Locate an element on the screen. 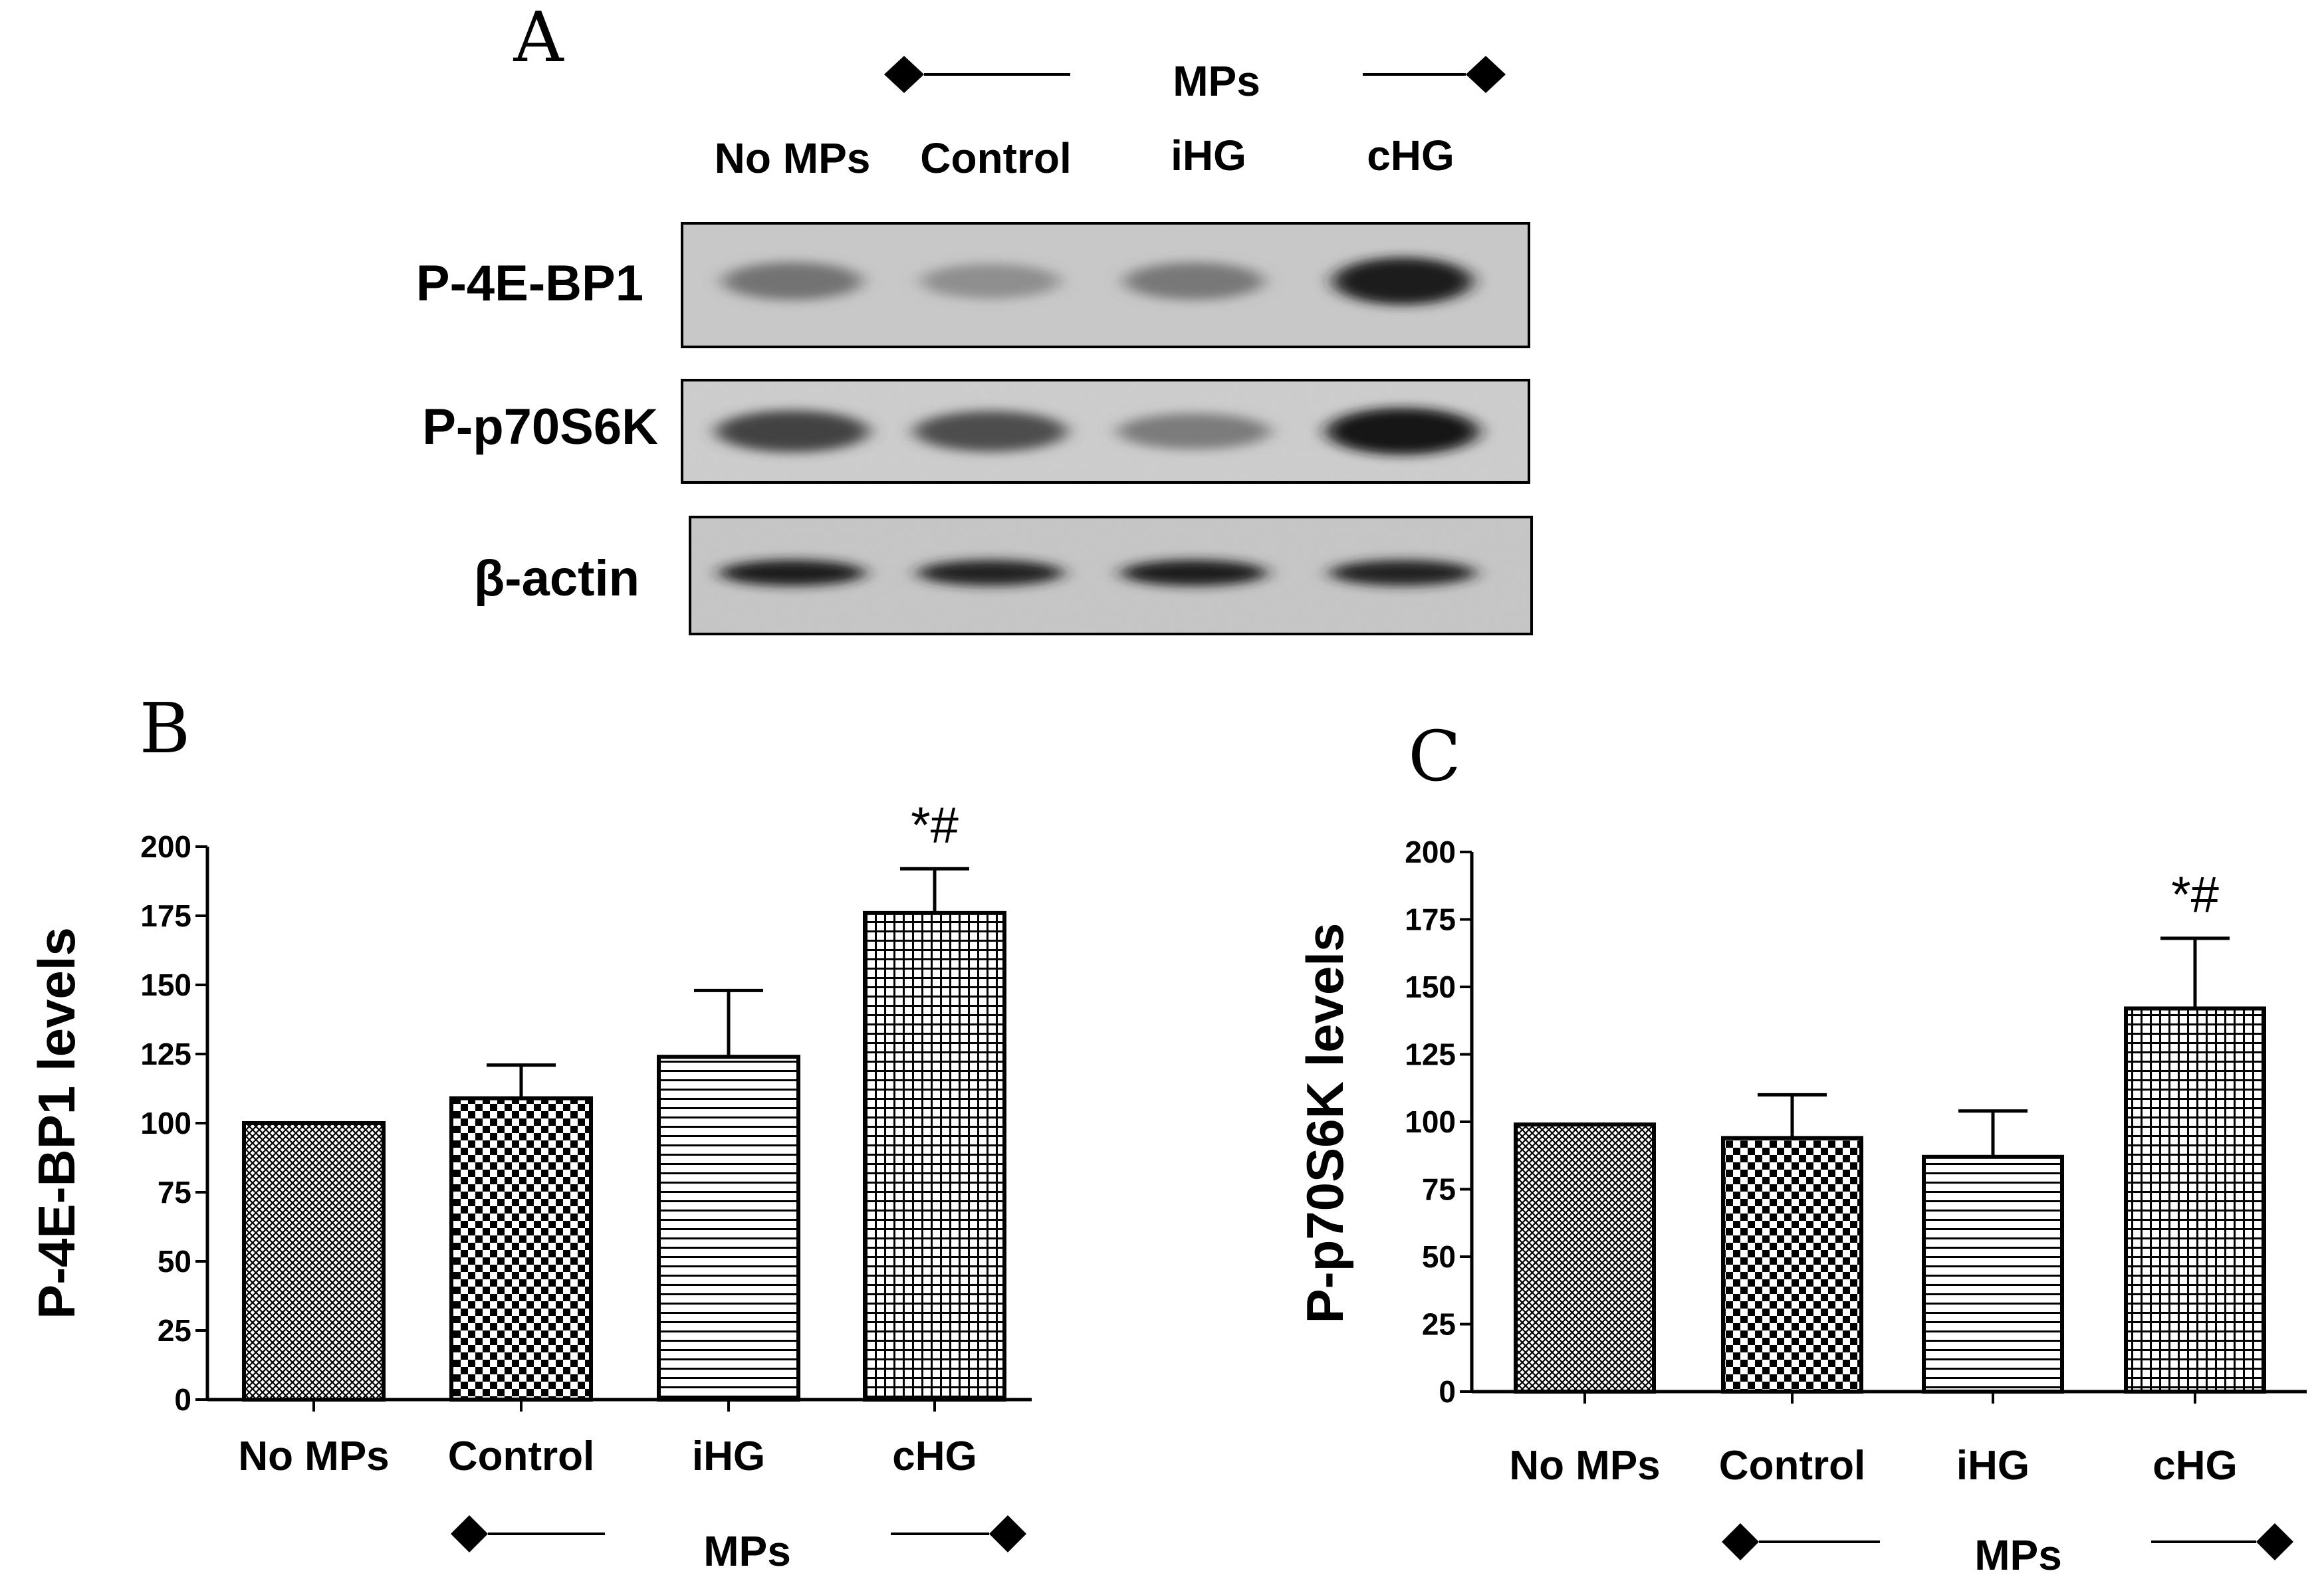 The height and width of the screenshot is (1587, 2324). blot-strip-p4ebp1 is located at coordinates (1105, 285).